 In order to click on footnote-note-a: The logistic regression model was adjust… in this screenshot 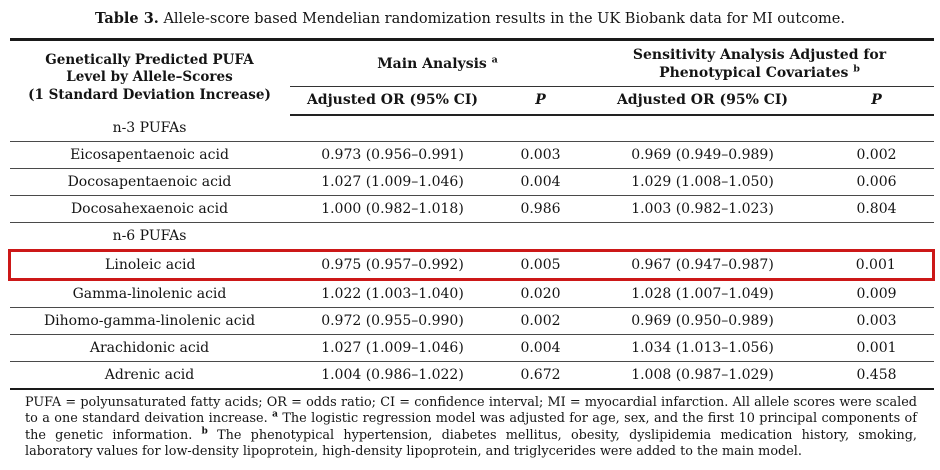, I will do `click(471, 427)`.